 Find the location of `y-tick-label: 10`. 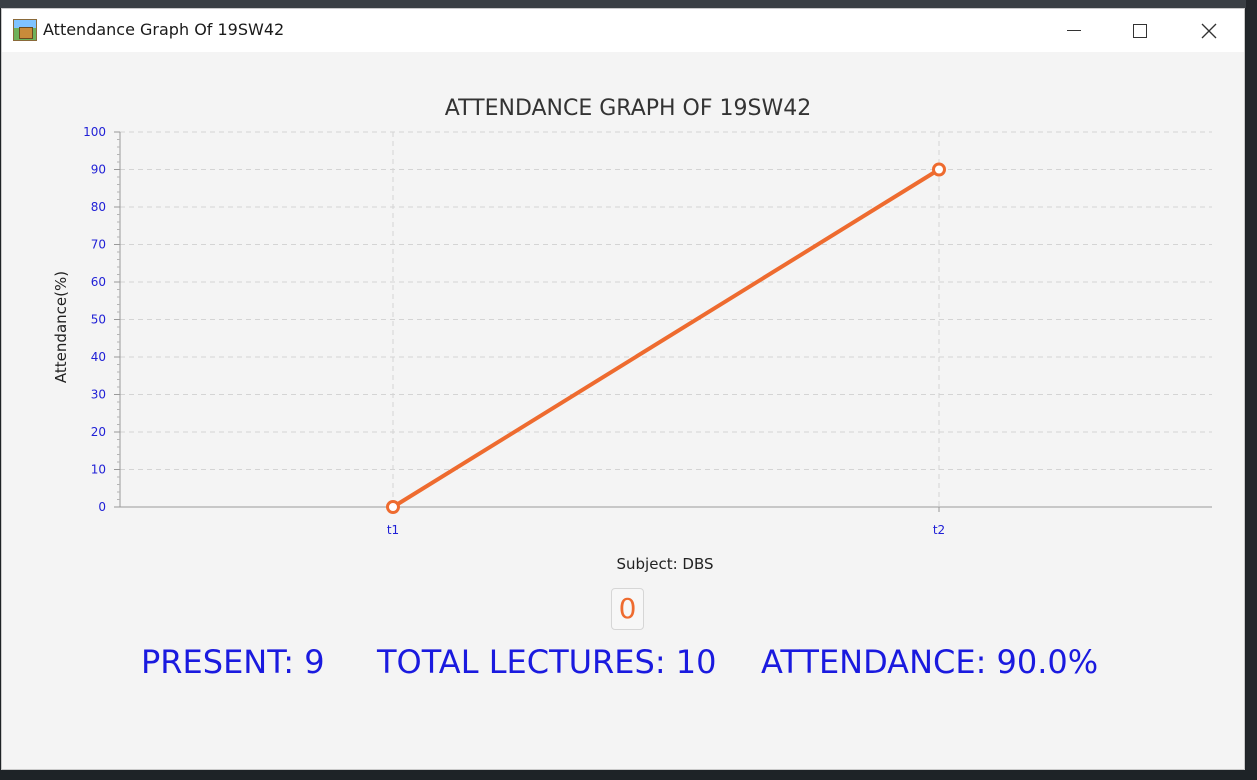

y-tick-label: 10 is located at coordinates (98, 470).